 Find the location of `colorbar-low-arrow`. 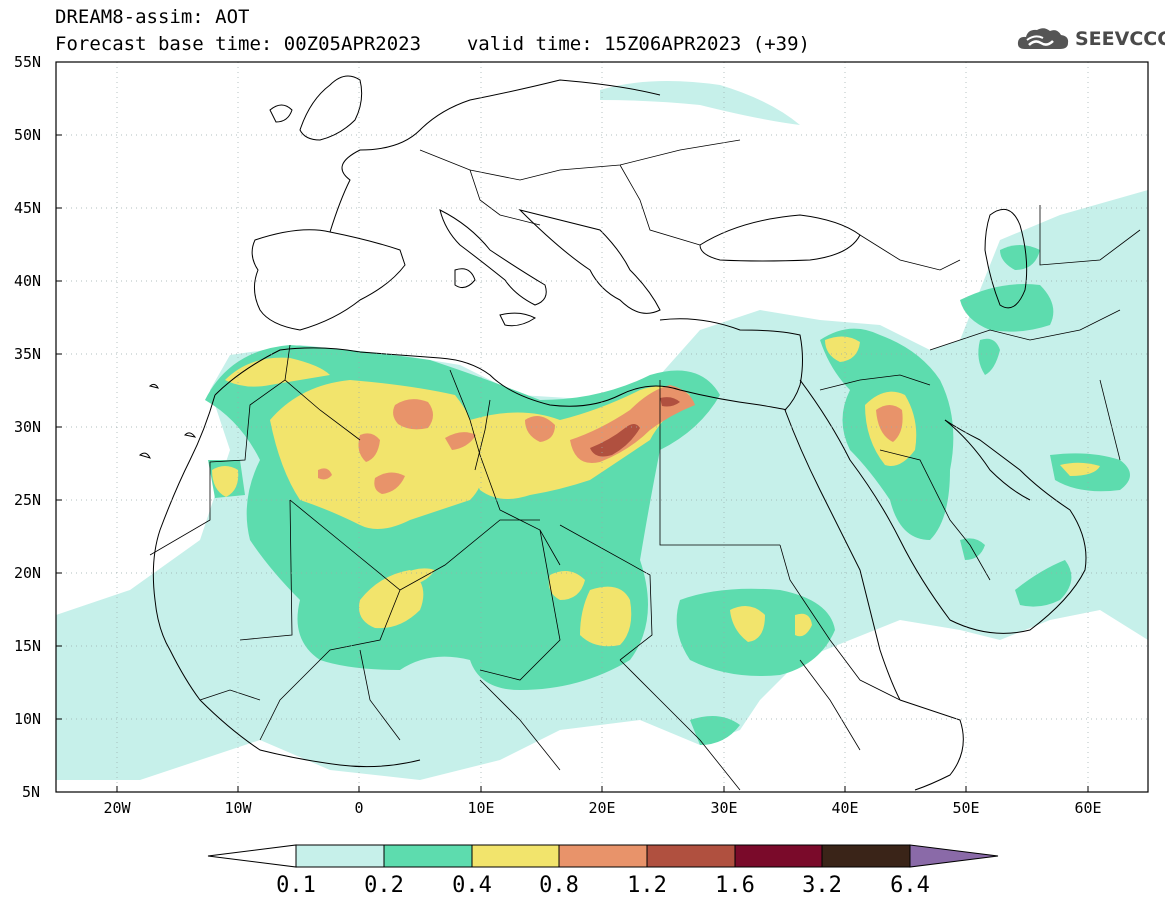

colorbar-low-arrow is located at coordinates (252, 856).